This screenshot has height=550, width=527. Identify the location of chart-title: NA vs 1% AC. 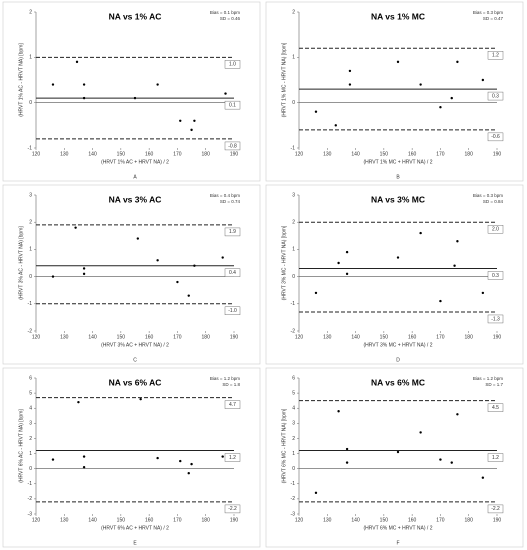
(135, 16).